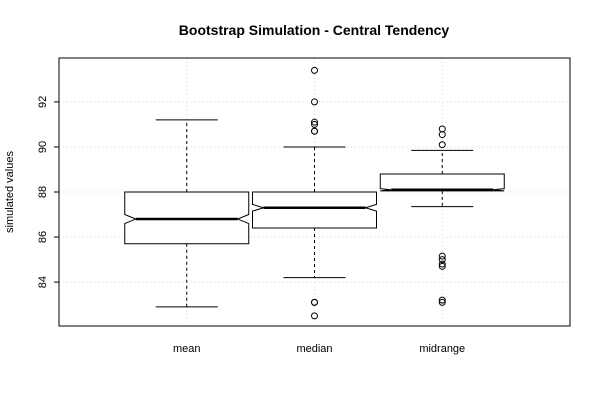 This screenshot has width=599, height=400. I want to click on chart-title: Bootstrap Simulation - Central Tendency, so click(314, 30).